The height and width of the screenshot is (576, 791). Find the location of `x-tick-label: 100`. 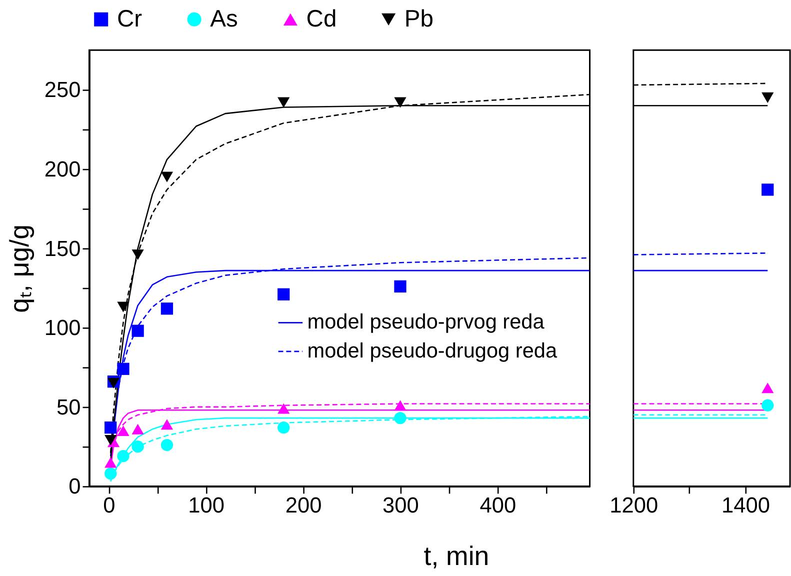

x-tick-label: 100 is located at coordinates (206, 505).